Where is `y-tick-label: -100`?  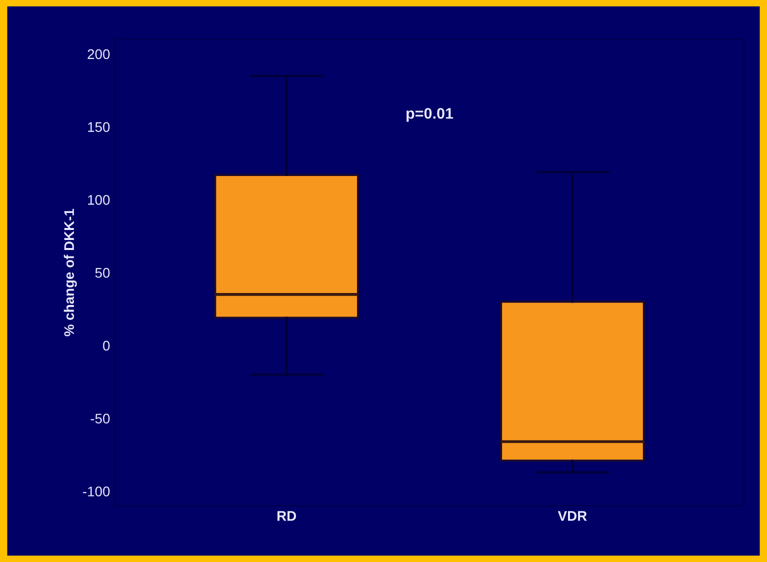
y-tick-label: -100 is located at coordinates (96, 491).